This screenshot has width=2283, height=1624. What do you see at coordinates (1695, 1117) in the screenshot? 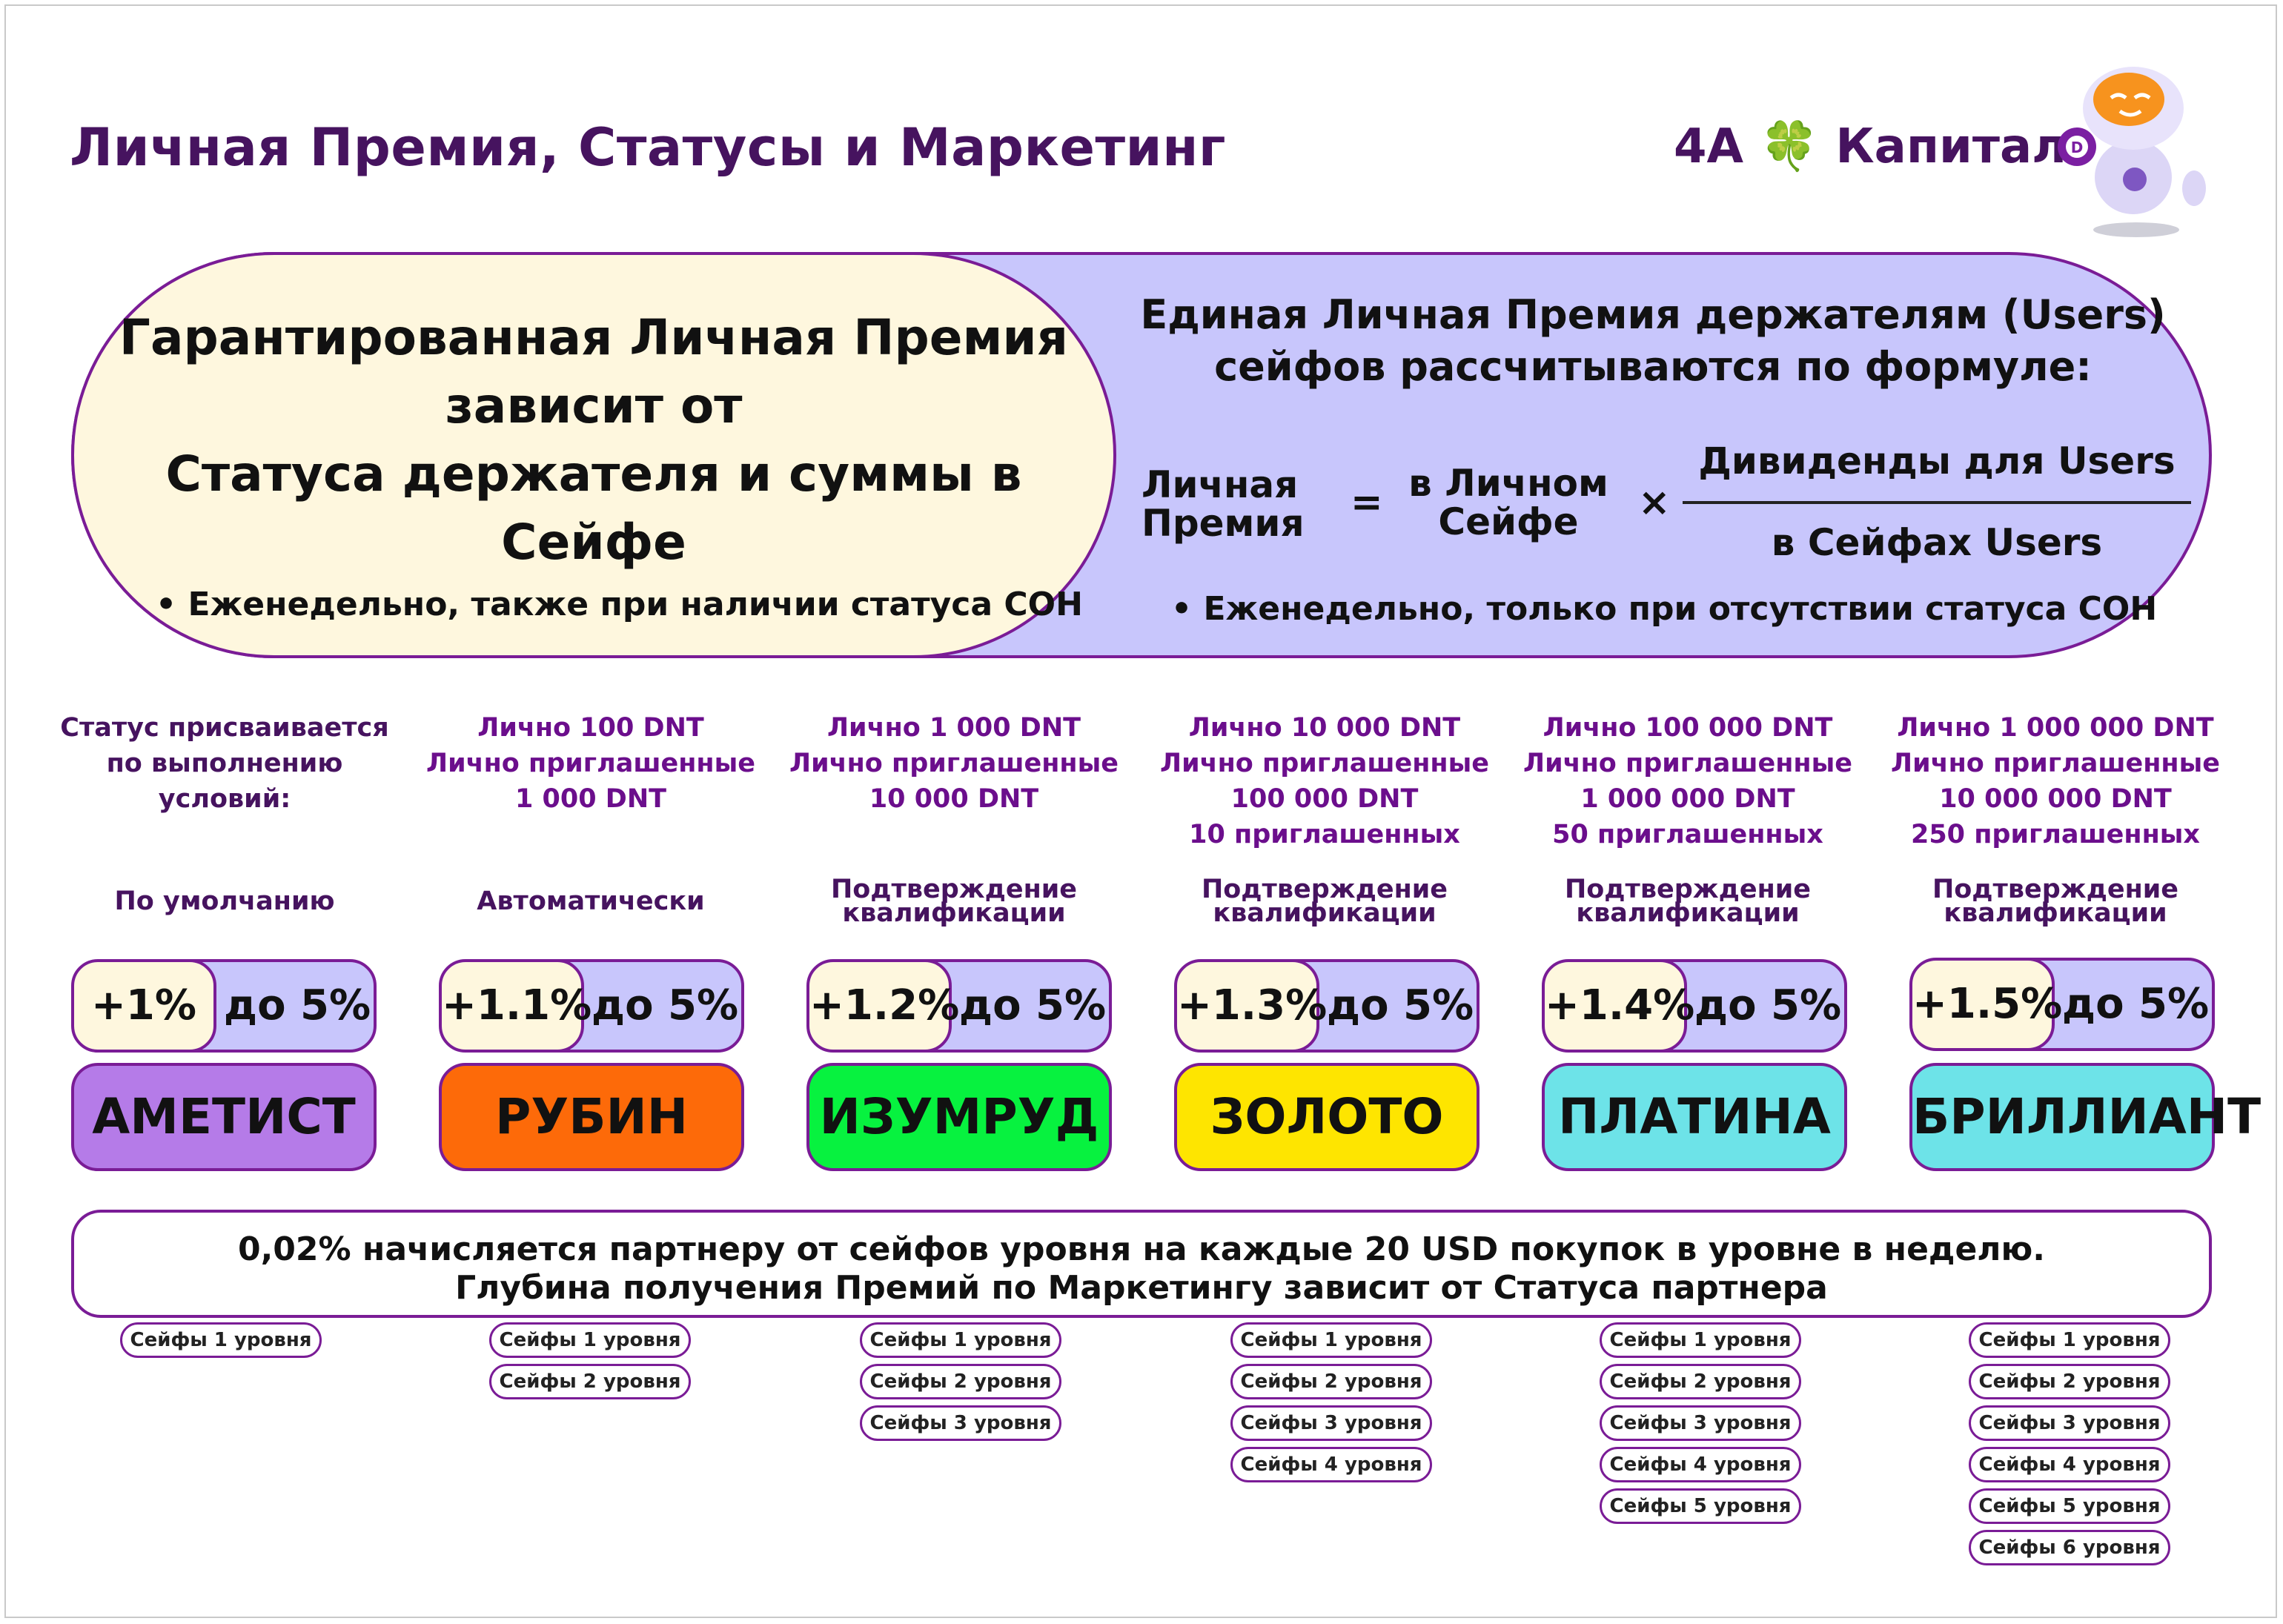
I see `status-badge-platinum: ПЛАТИНА` at bounding box center [1695, 1117].